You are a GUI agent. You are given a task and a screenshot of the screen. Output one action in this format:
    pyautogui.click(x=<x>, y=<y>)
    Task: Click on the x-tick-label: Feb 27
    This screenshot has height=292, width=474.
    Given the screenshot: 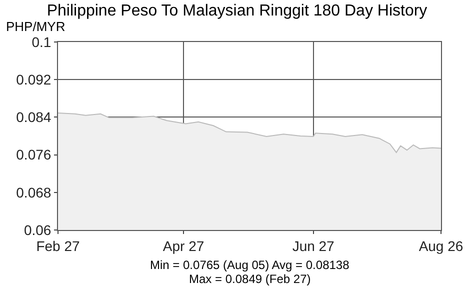 What is the action you would take?
    pyautogui.click(x=58, y=246)
    